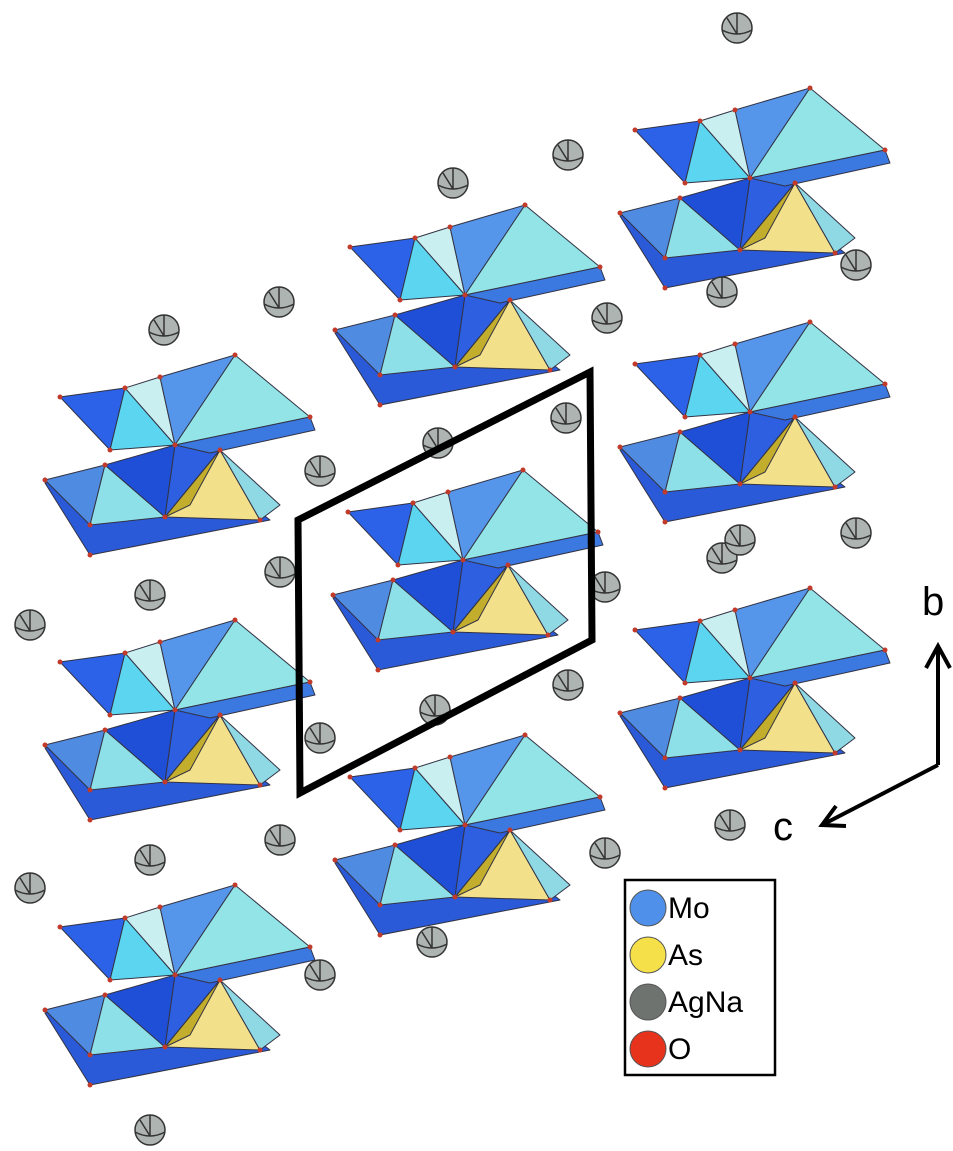  Describe the element at coordinates (700, 977) in the screenshot. I see `legend: Mo As AgNa O` at that location.